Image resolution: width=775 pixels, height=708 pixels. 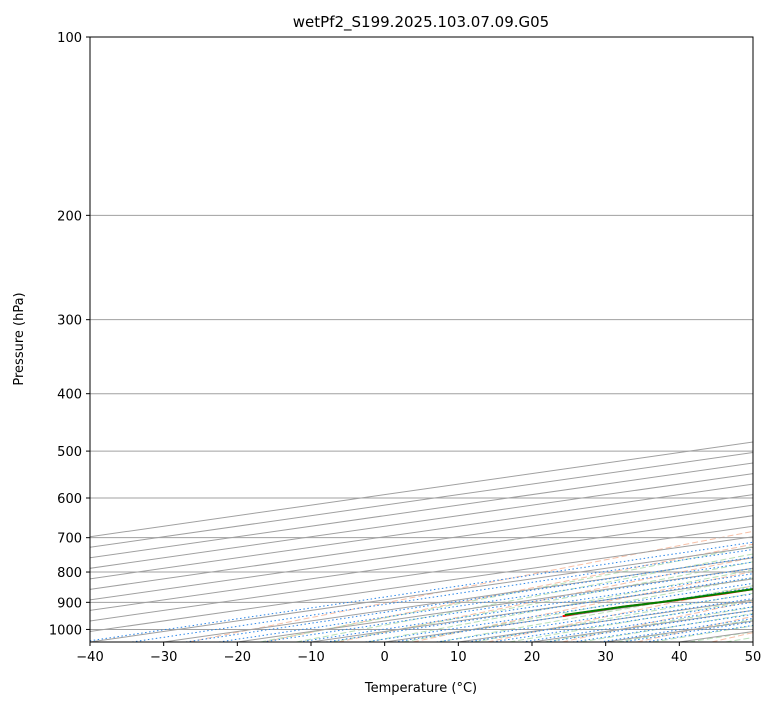 I want to click on y-tick-label: 900, so click(x=69, y=603).